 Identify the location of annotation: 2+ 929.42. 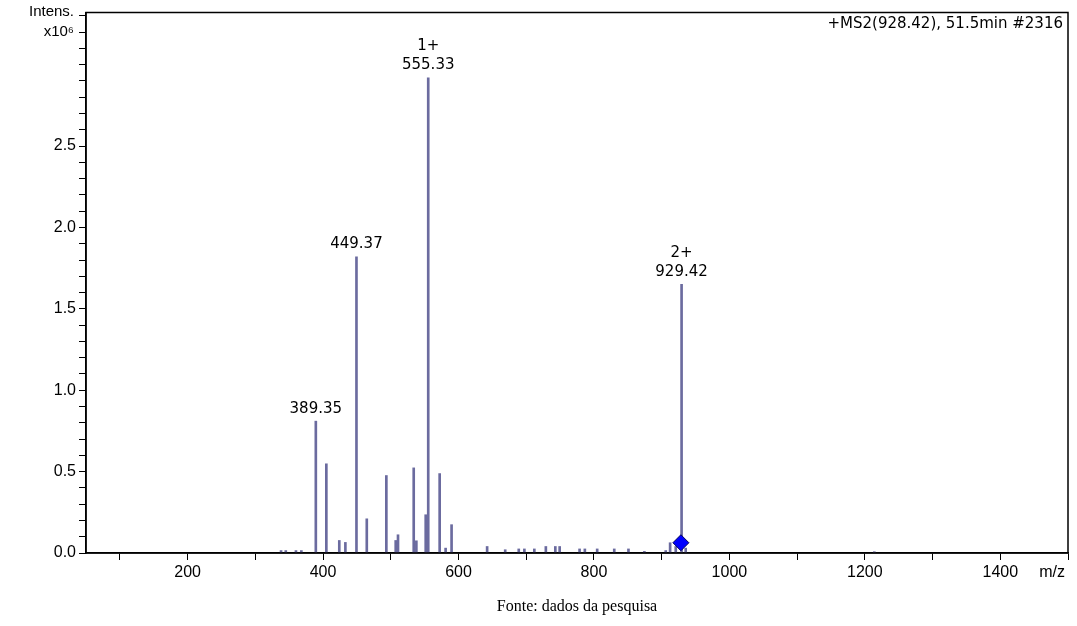
(681, 261).